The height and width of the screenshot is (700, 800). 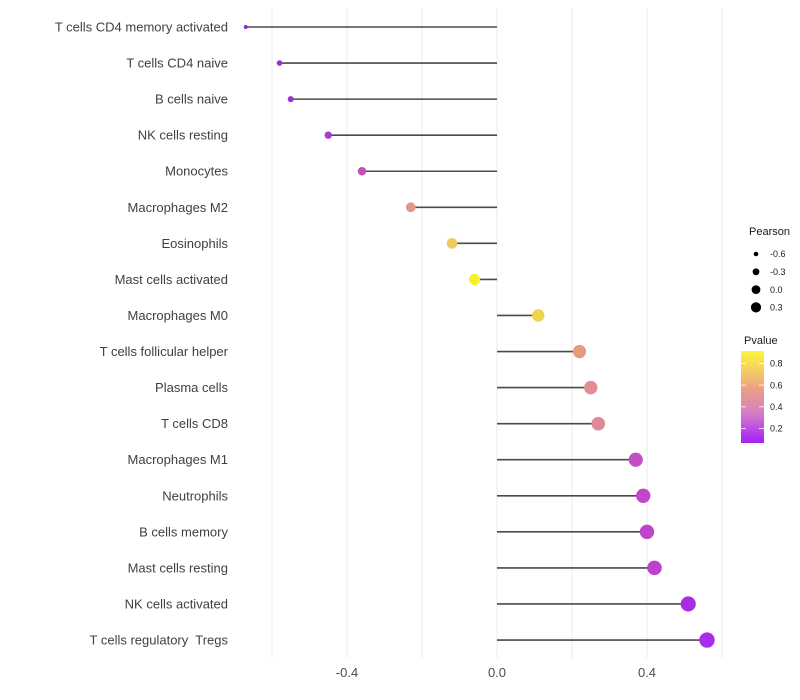 What do you see at coordinates (406, 495) in the screenshot?
I see `lollipop-row: Neutrophils` at bounding box center [406, 495].